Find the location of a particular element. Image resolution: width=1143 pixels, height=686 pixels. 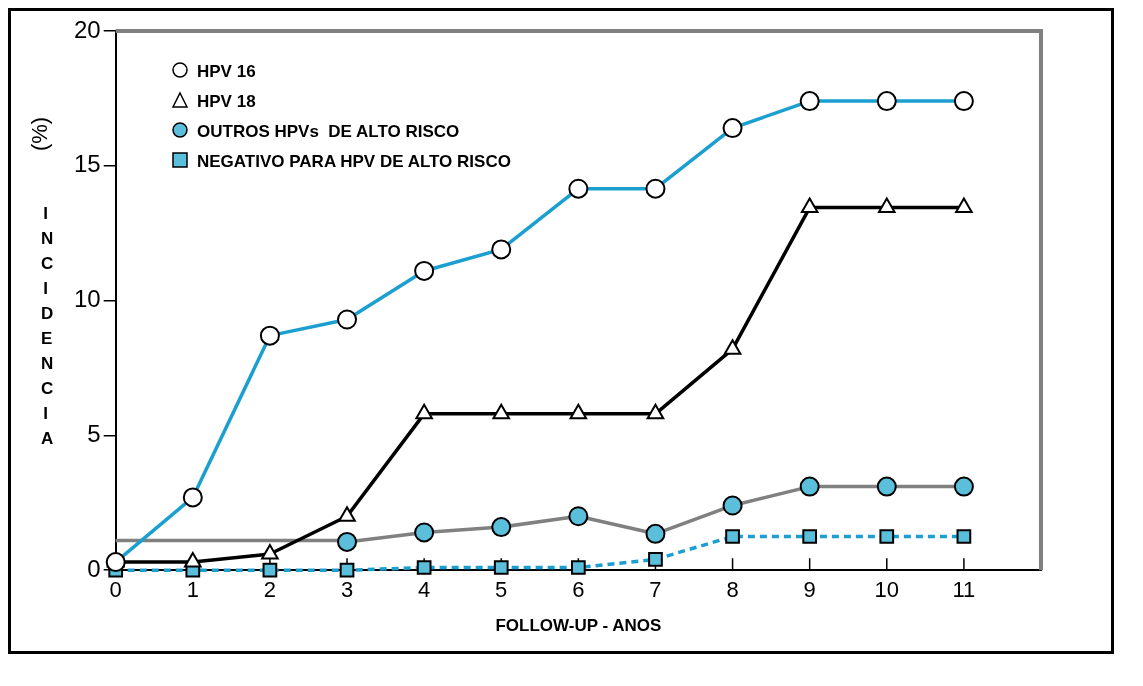

x-tick-label: 1 is located at coordinates (192, 590).